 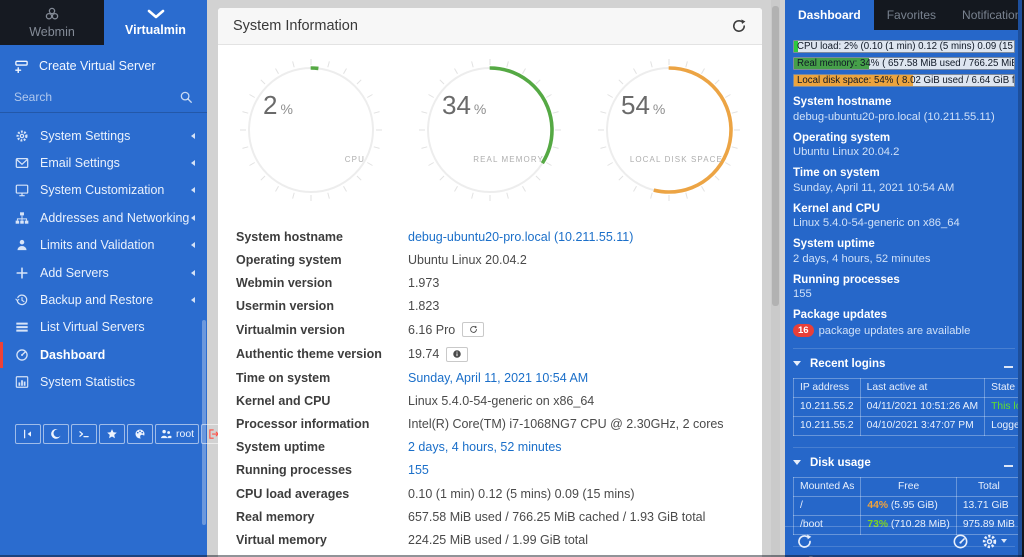 What do you see at coordinates (922, 387) in the screenshot?
I see `column-header: Last active at` at bounding box center [922, 387].